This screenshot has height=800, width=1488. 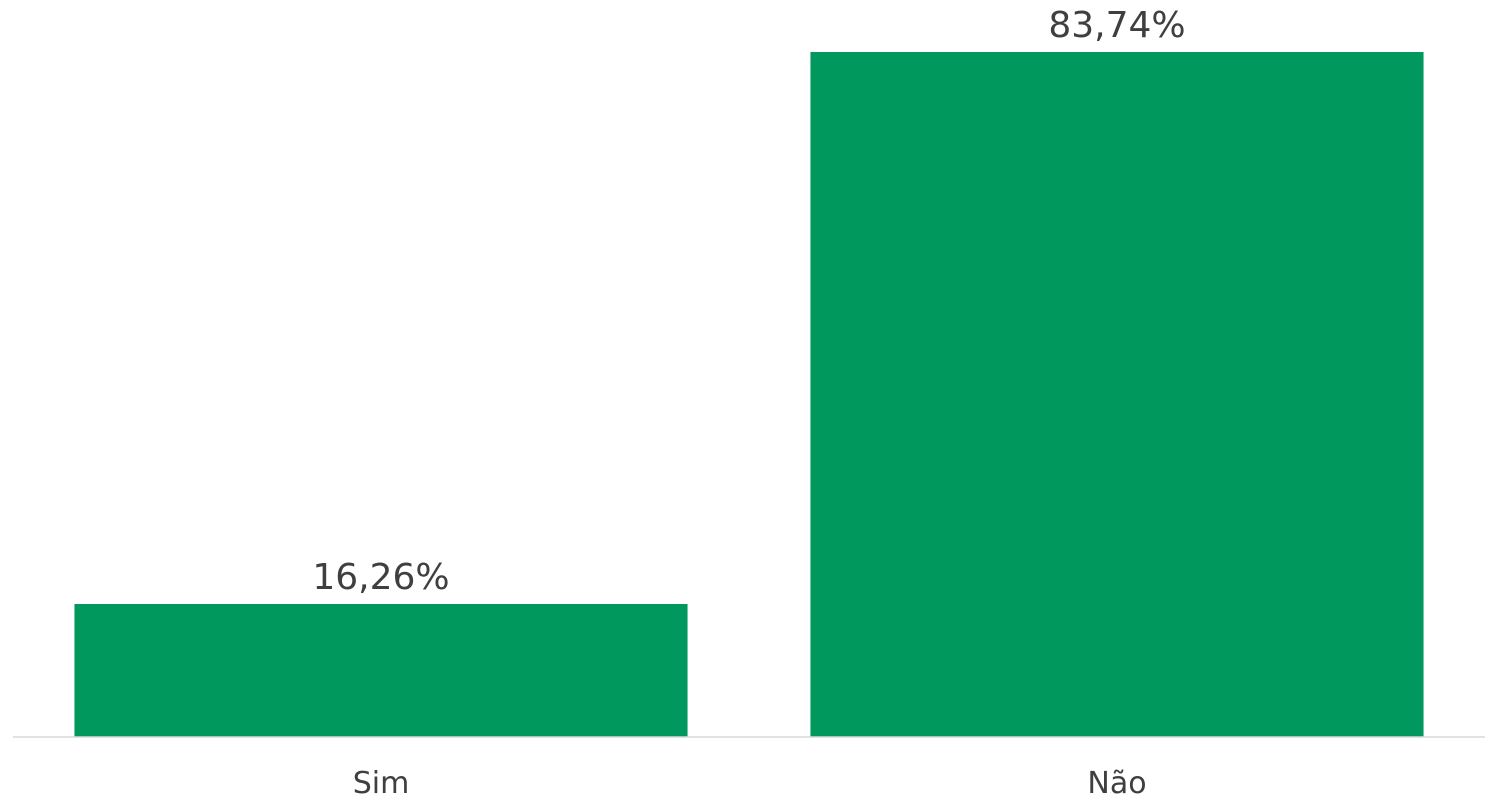 I want to click on x-tick-labels-group: Sim Não, so click(x=750, y=783).